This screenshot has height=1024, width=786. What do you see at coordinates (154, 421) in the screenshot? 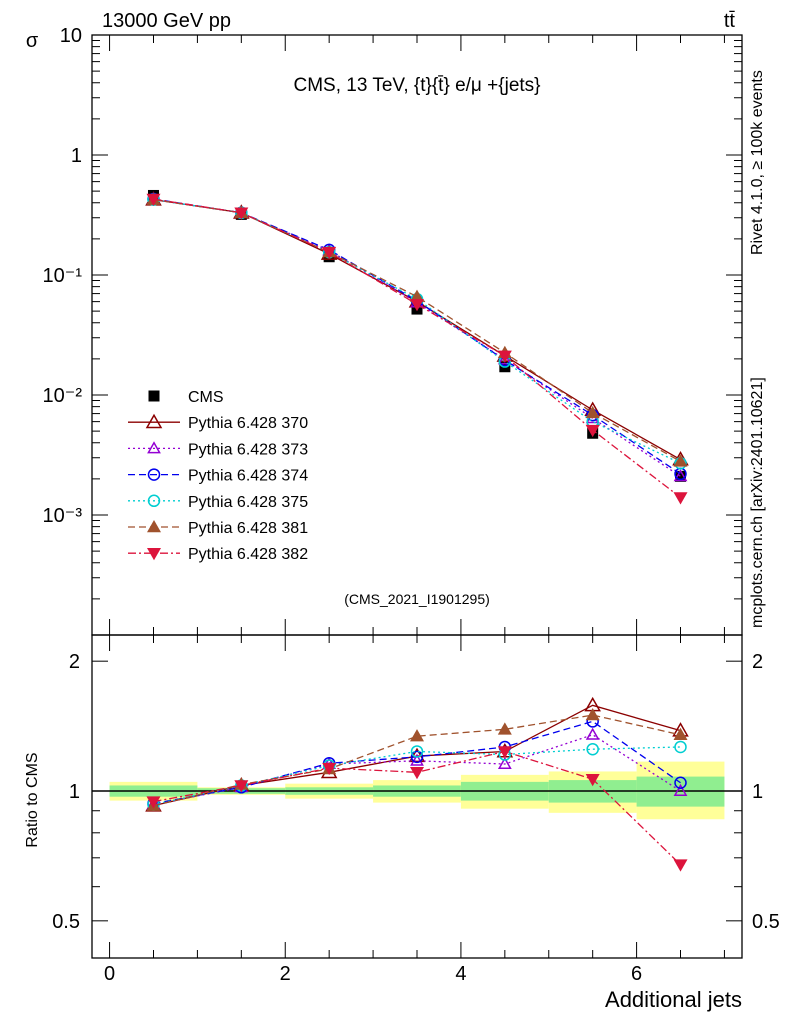
I see `legend-marker-p370` at bounding box center [154, 421].